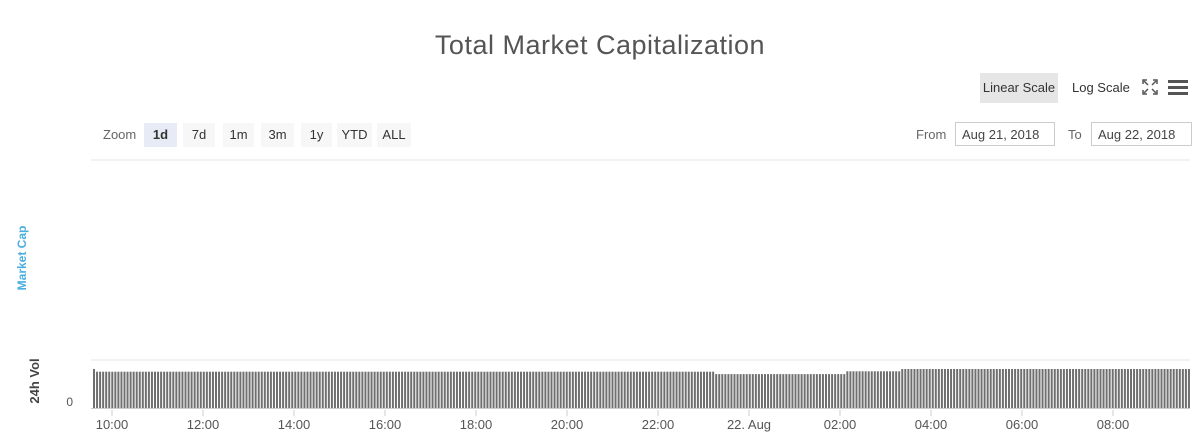 The image size is (1200, 444). I want to click on zoom-button-1m: 1m, so click(238, 135).